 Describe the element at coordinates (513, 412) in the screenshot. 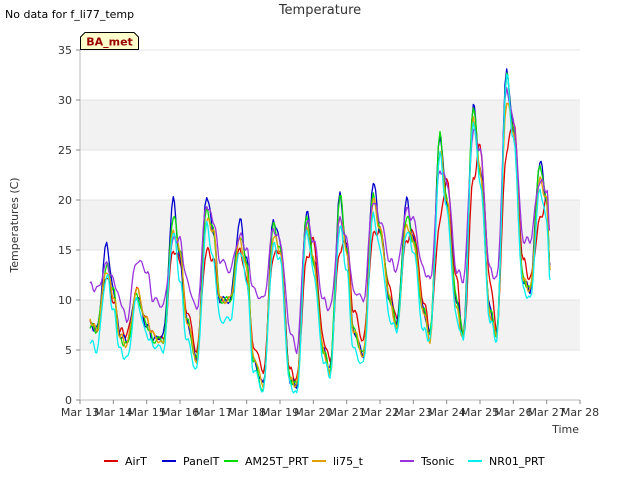

I see `x-tick-label: Mar 26` at that location.